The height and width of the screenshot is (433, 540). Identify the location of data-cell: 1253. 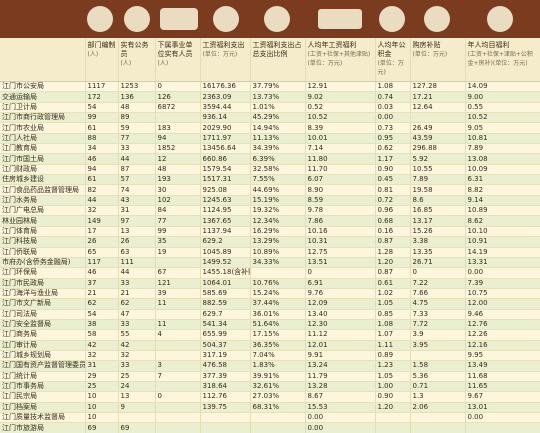
(137, 87).